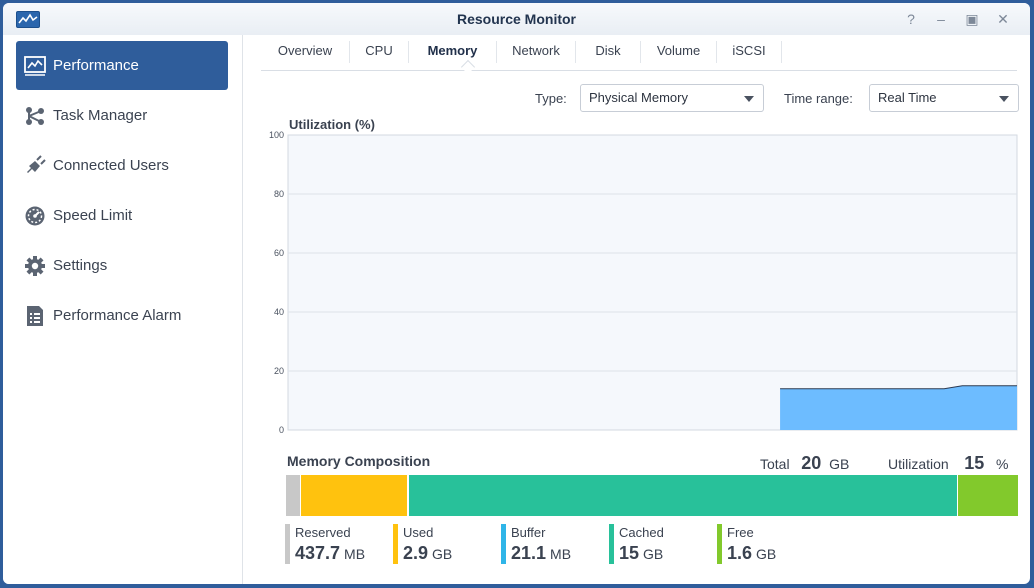 This screenshot has height=588, width=1034. I want to click on legend-number: 437.7, so click(318, 553).